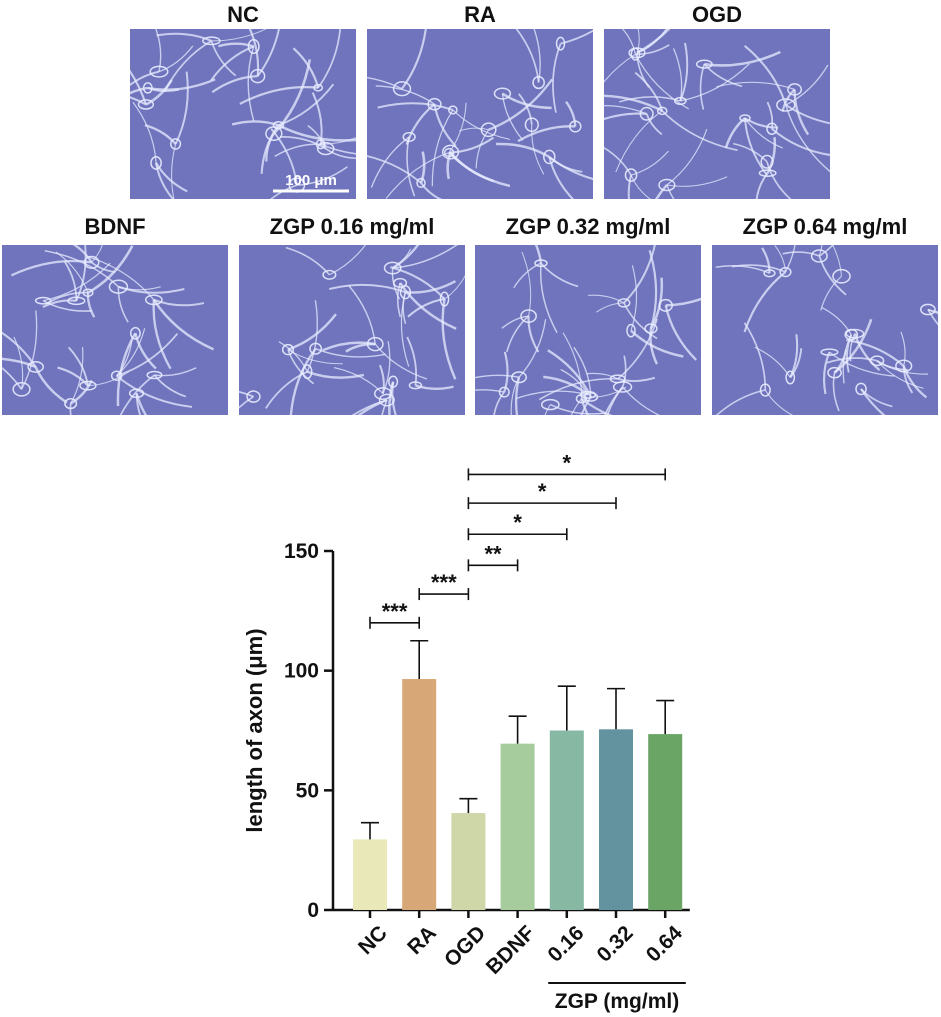  I want to click on significance-bracket: *, so click(567, 465).